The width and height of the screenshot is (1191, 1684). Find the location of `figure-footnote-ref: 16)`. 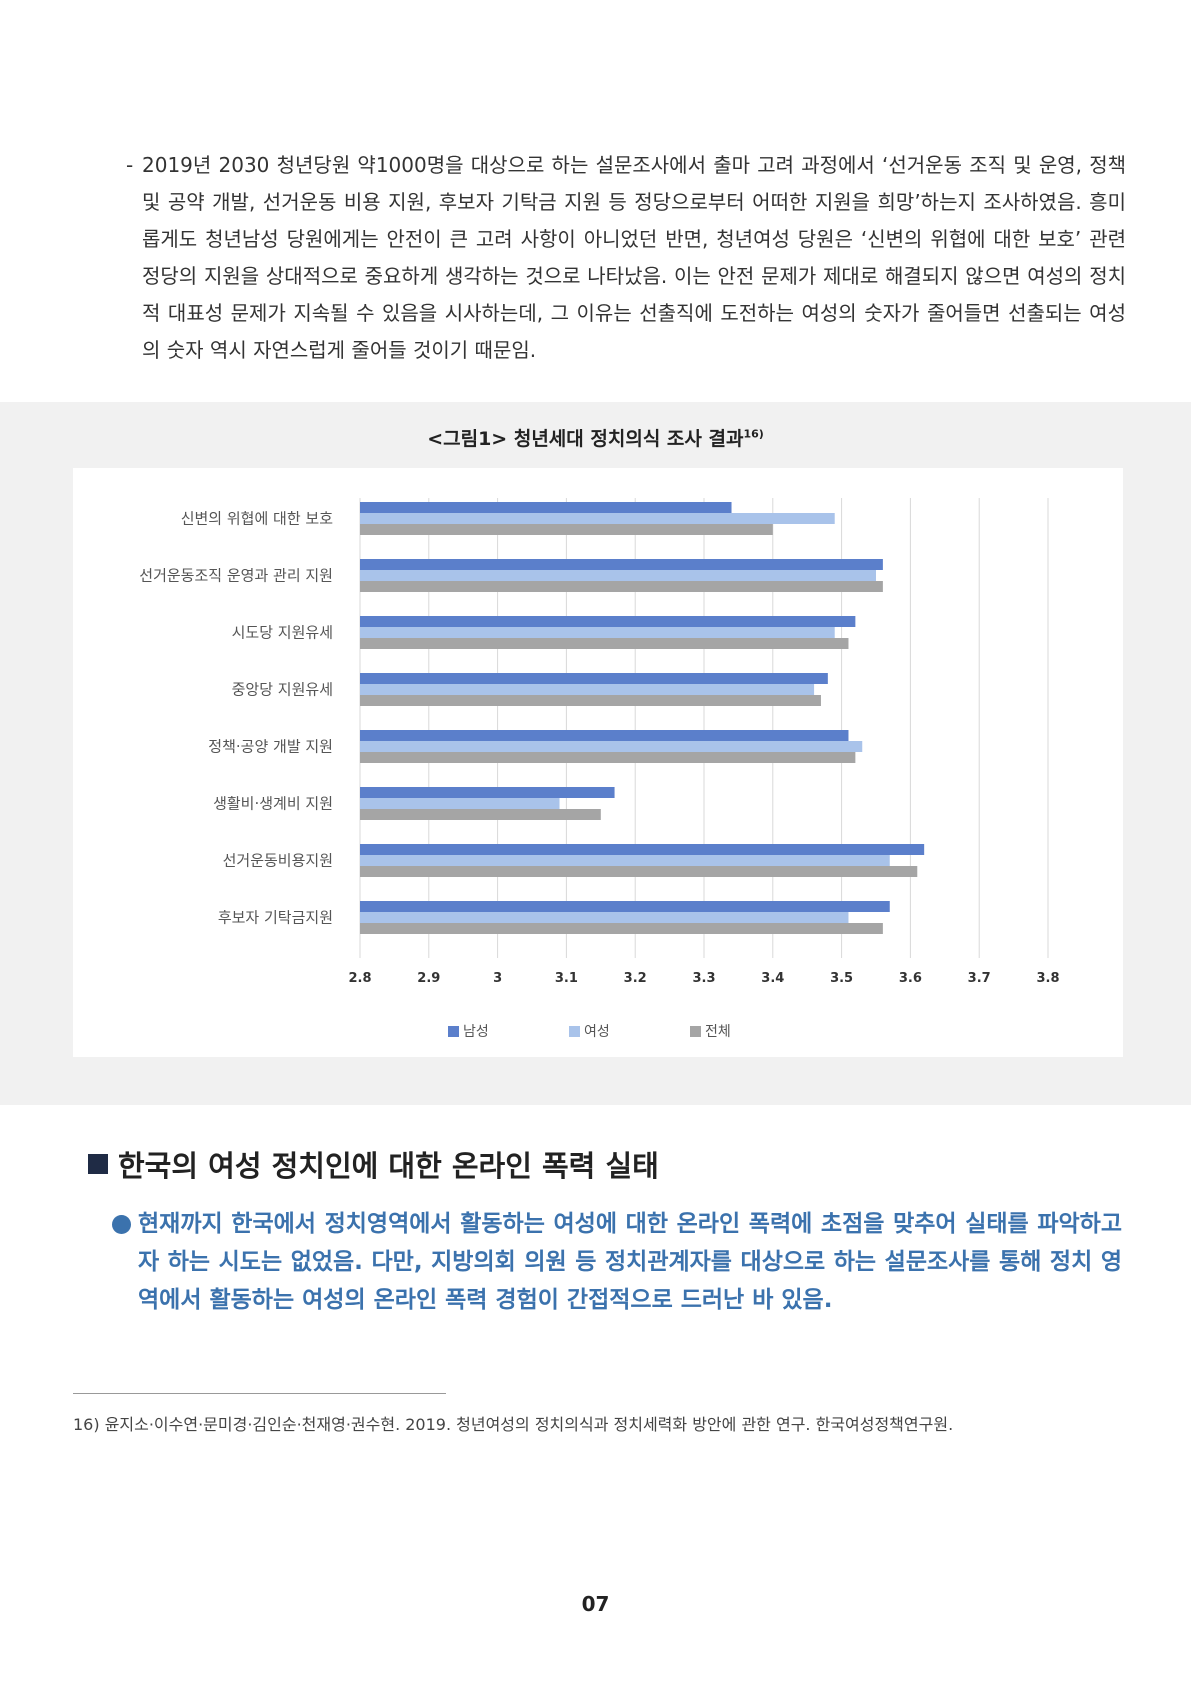

figure-footnote-ref: 16) is located at coordinates (753, 434).